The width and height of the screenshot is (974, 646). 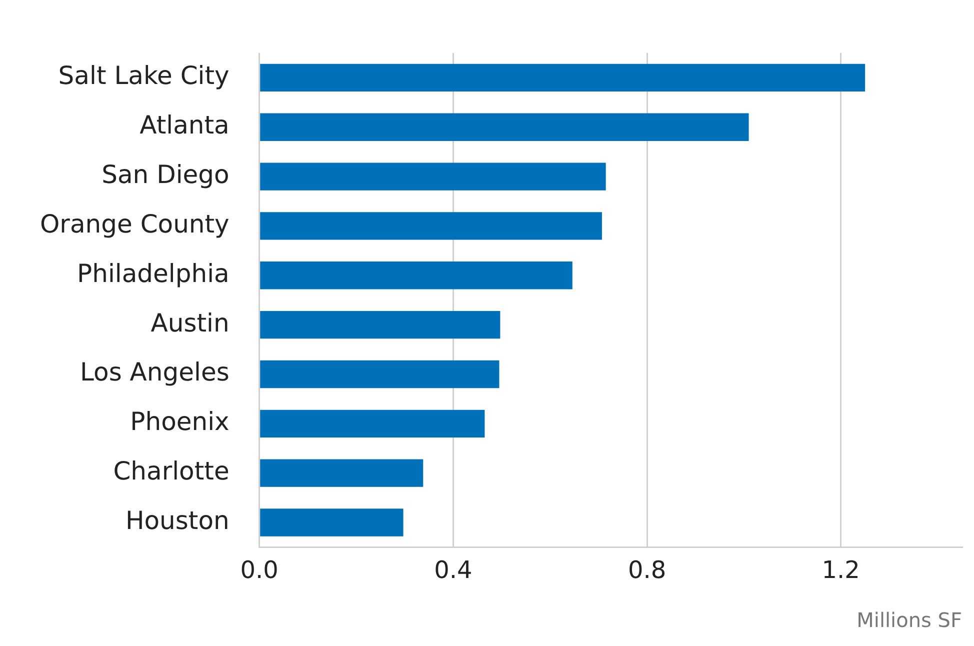 What do you see at coordinates (177, 520) in the screenshot?
I see `y-tick-label: Houston` at bounding box center [177, 520].